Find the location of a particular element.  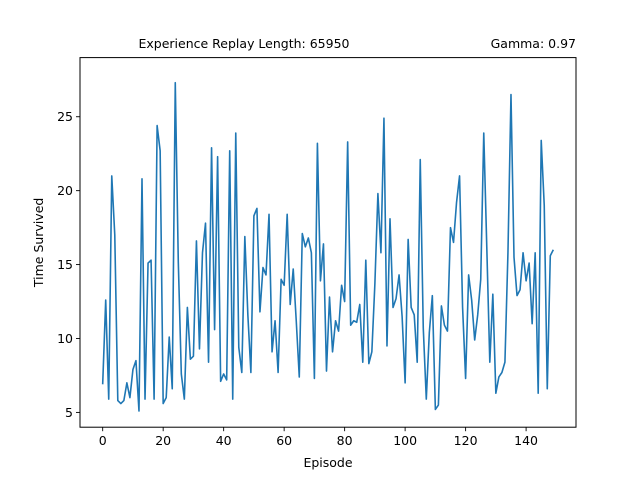

y-tick-label: 25 is located at coordinates (65, 116).